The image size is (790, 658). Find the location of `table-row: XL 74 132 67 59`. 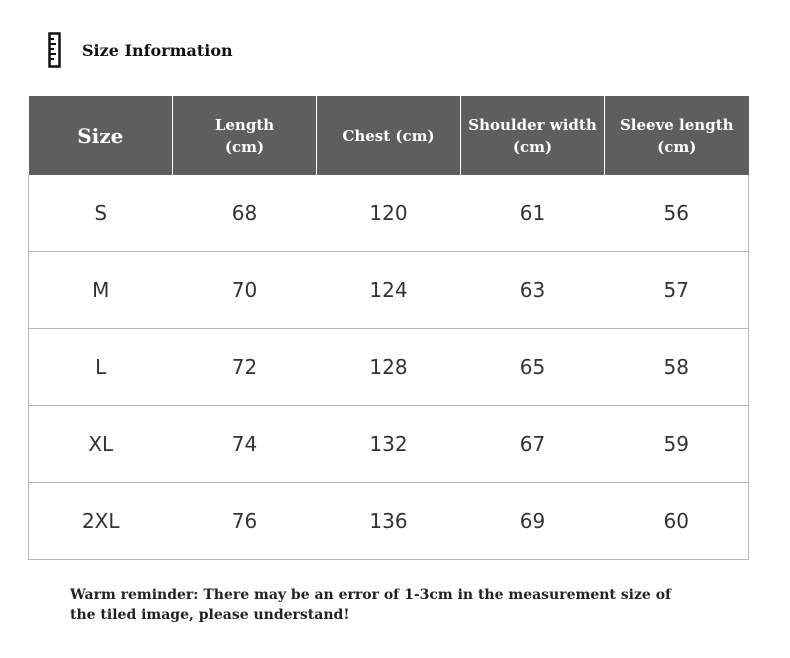

table-row: XL 74 132 67 59 is located at coordinates (388, 444).